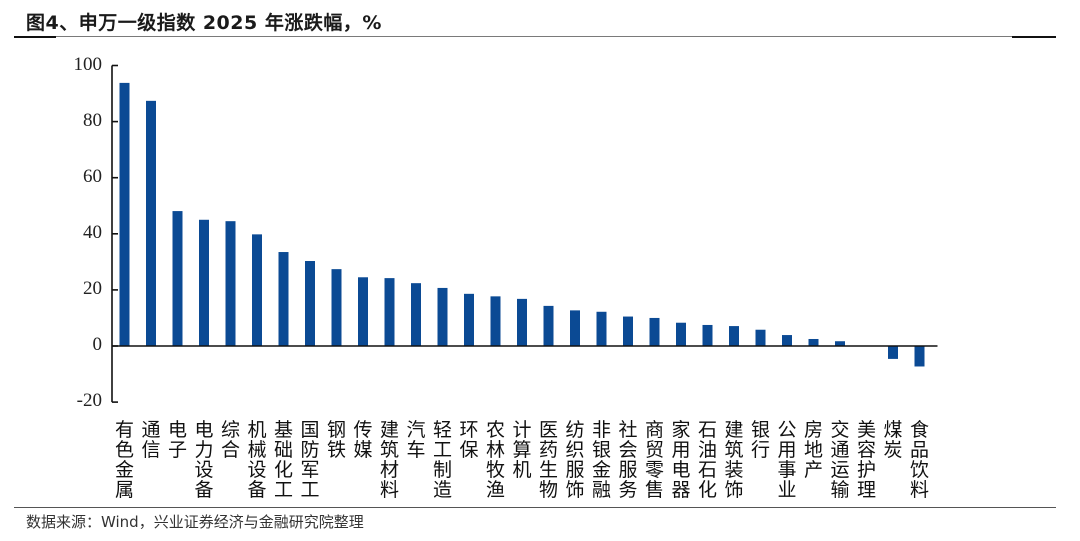 This screenshot has height=541, width=1080. What do you see at coordinates (734, 460) in the screenshot?
I see `x-tick-label: 建筑装饰` at bounding box center [734, 460].